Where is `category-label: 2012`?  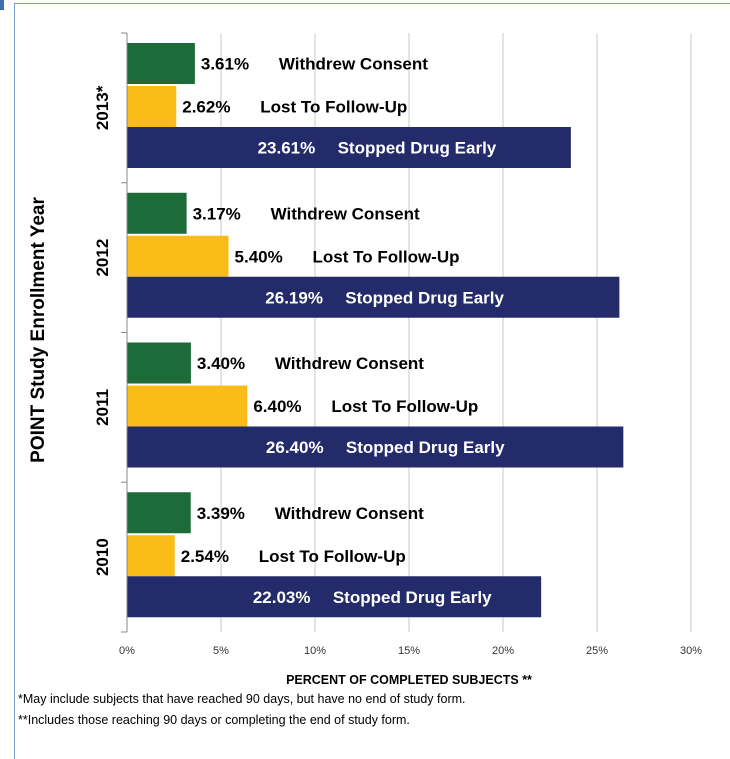
category-label: 2012 is located at coordinates (102, 258).